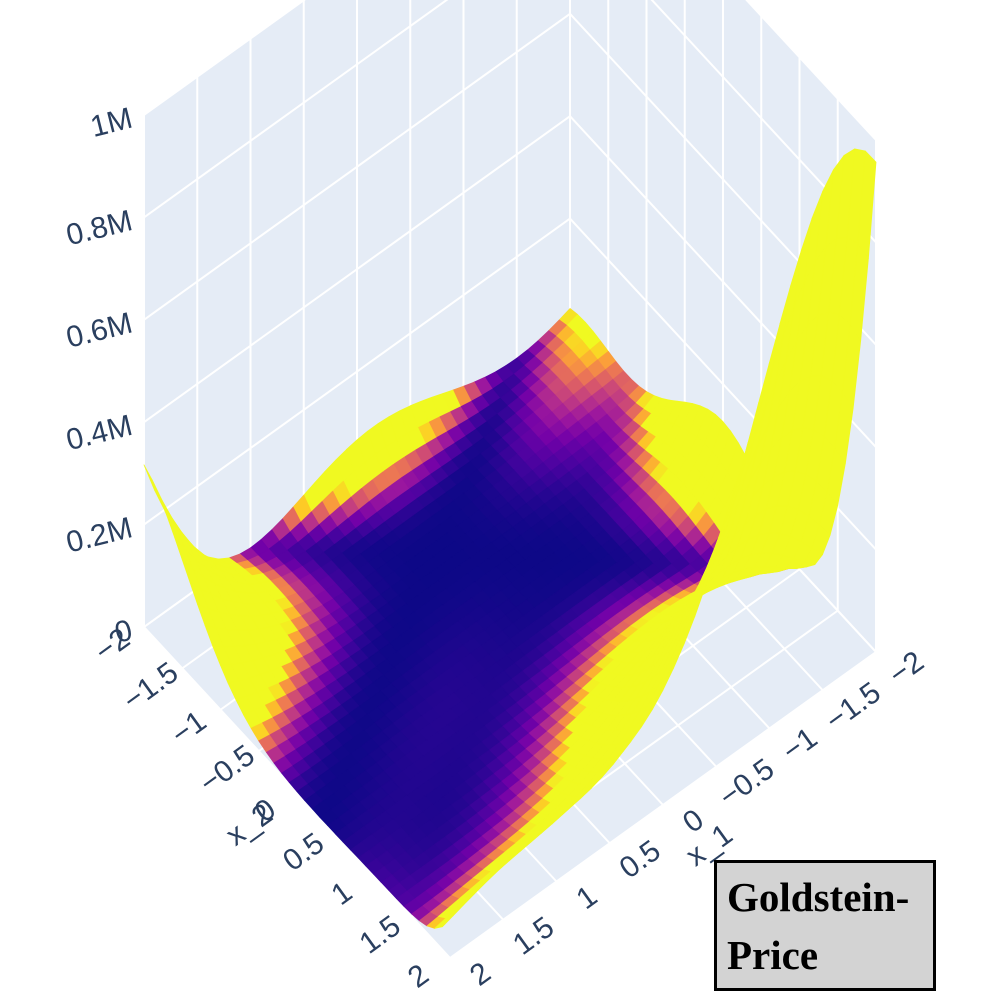 This screenshot has width=1000, height=1000. I want to click on chart-title: Goldstein-Price, so click(818, 925).